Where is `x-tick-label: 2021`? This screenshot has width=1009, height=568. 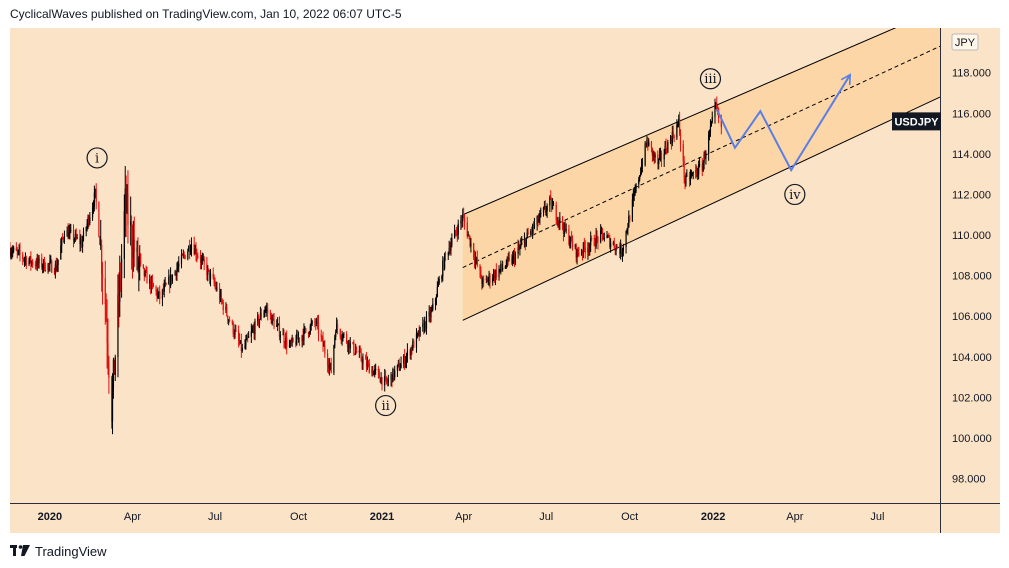
x-tick-label: 2021 is located at coordinates (382, 517).